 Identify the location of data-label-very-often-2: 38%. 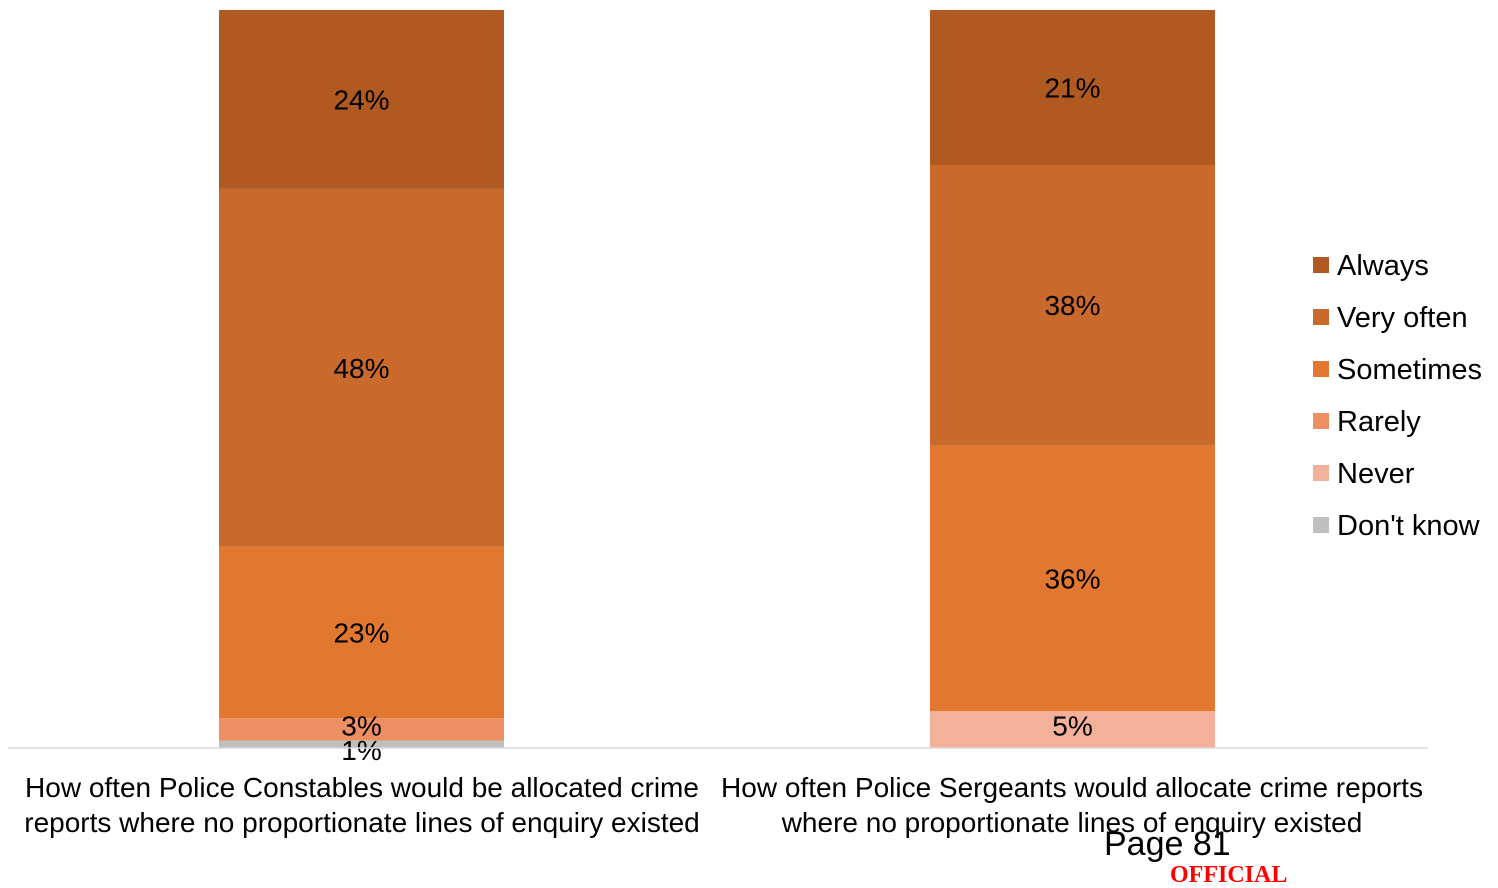
(1072, 305).